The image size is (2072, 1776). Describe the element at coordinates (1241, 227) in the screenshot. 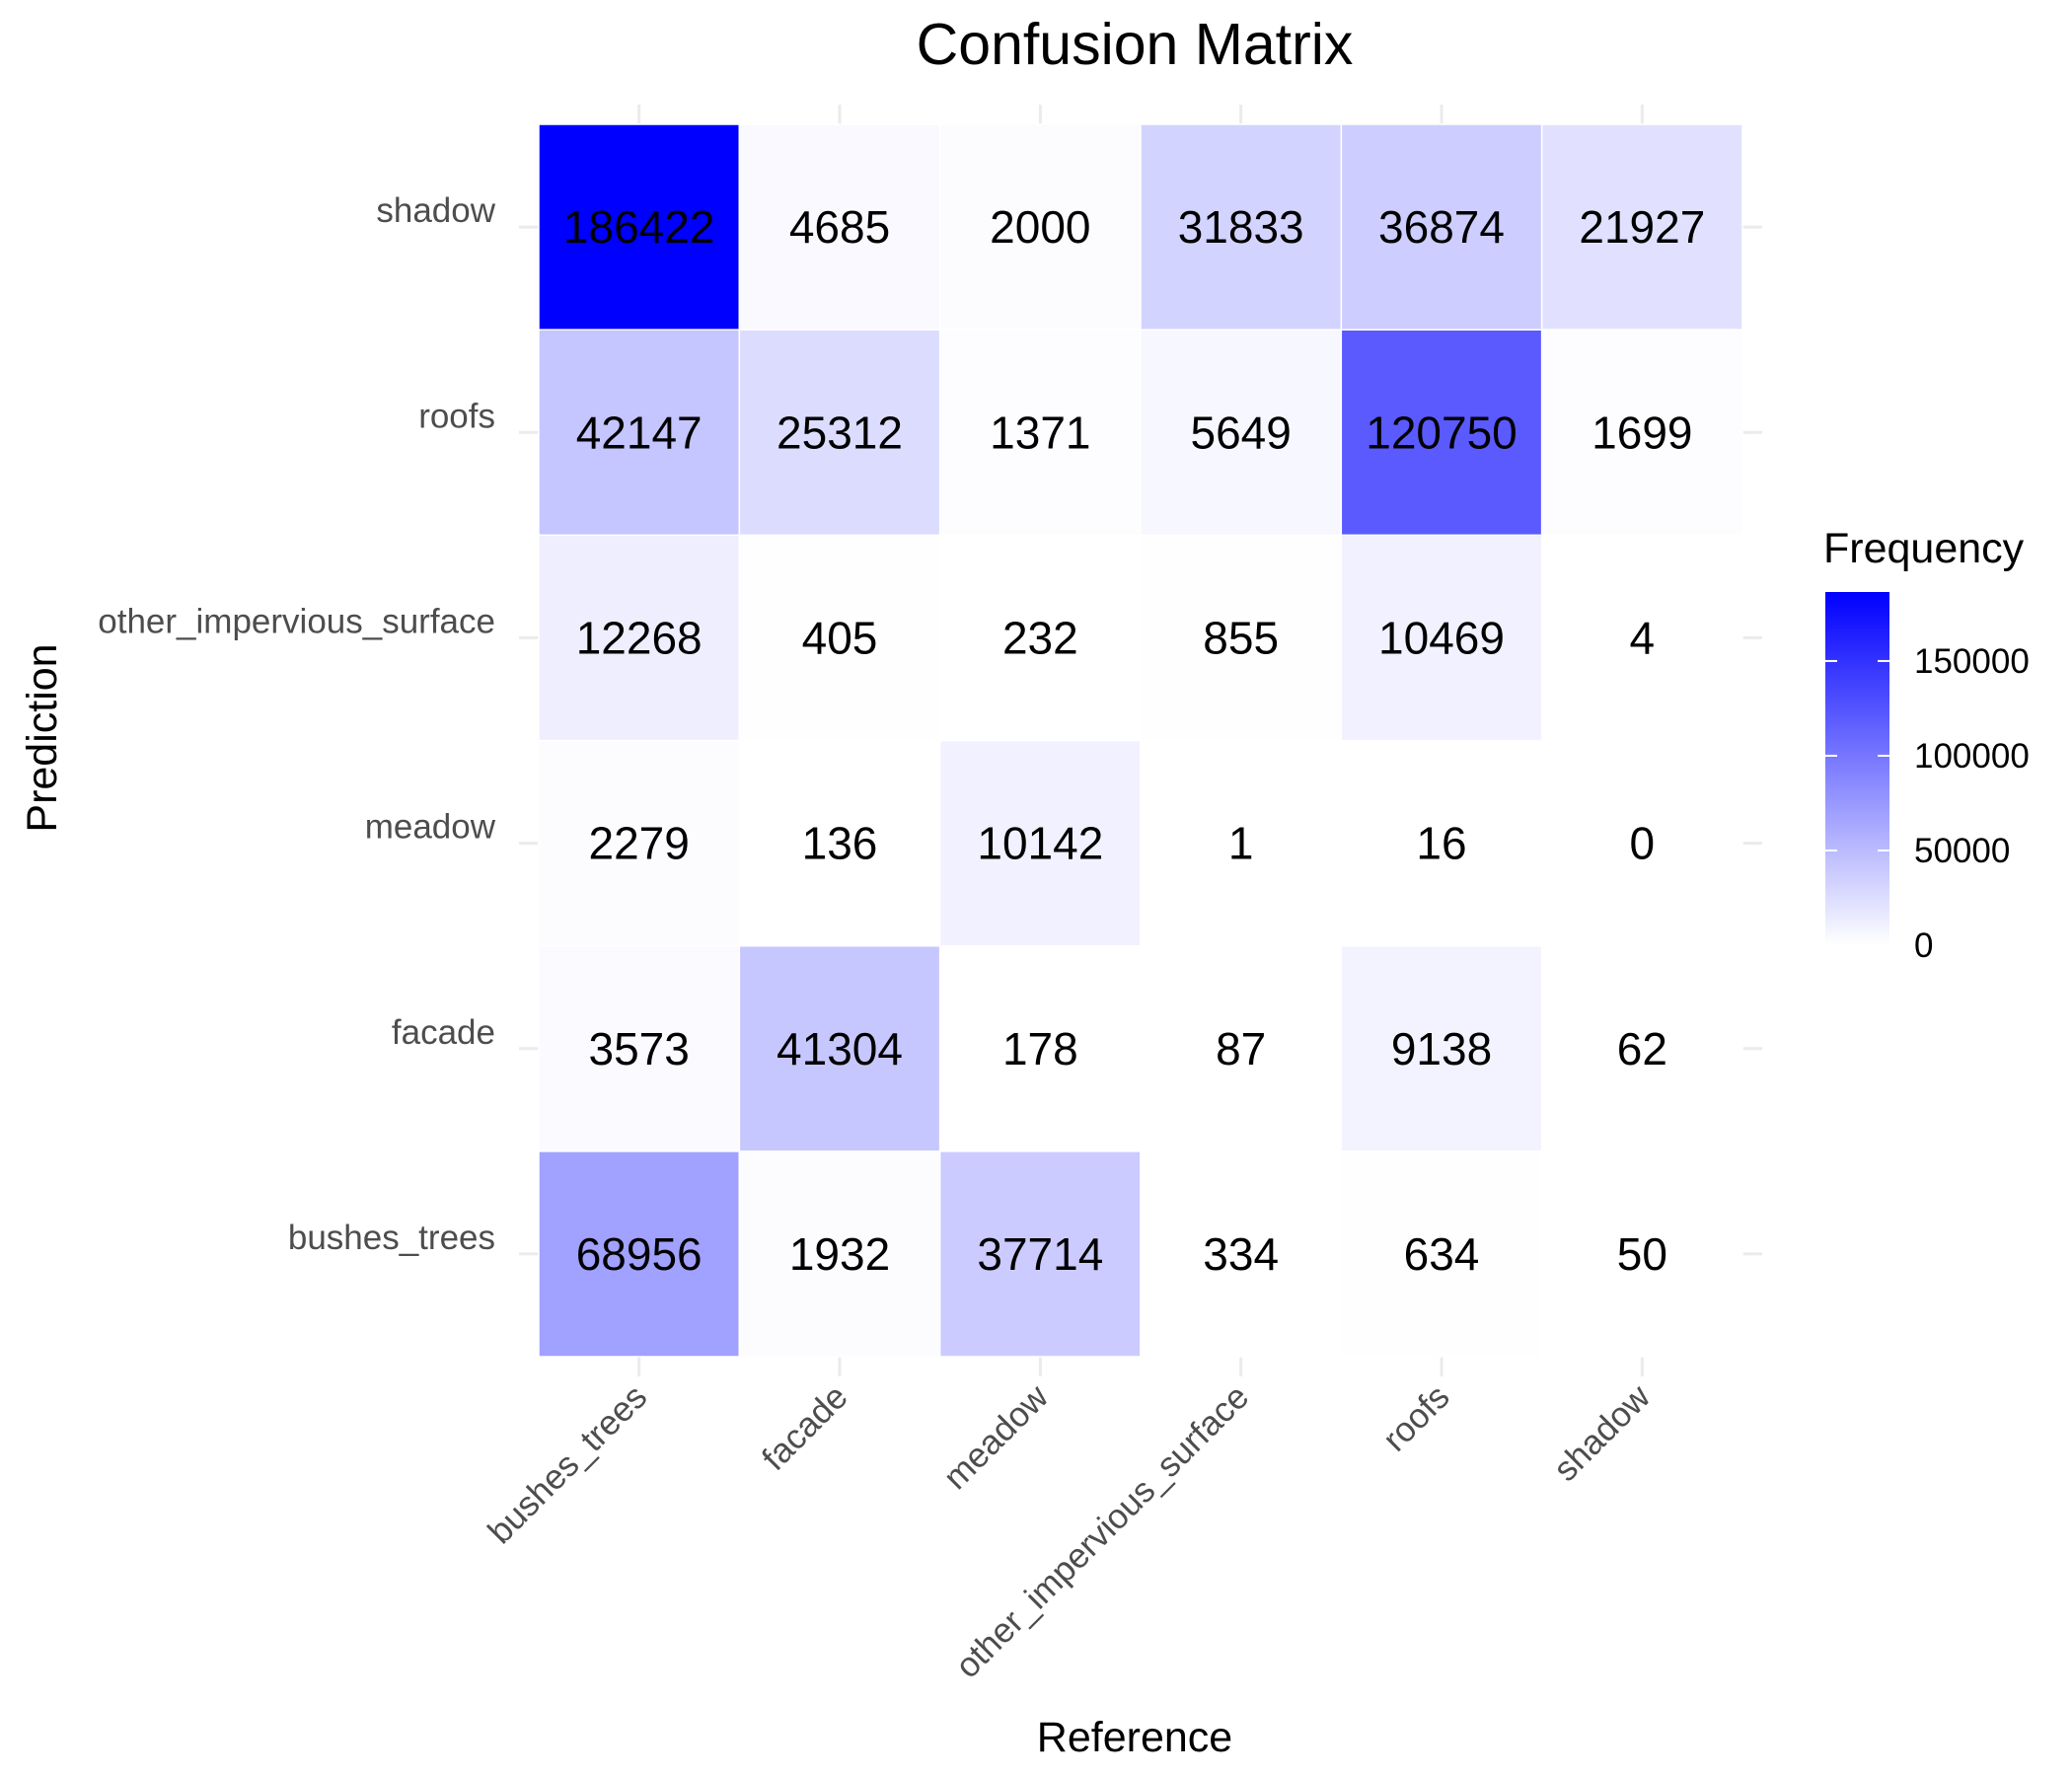

I see `cell-value-label: 31833` at that location.